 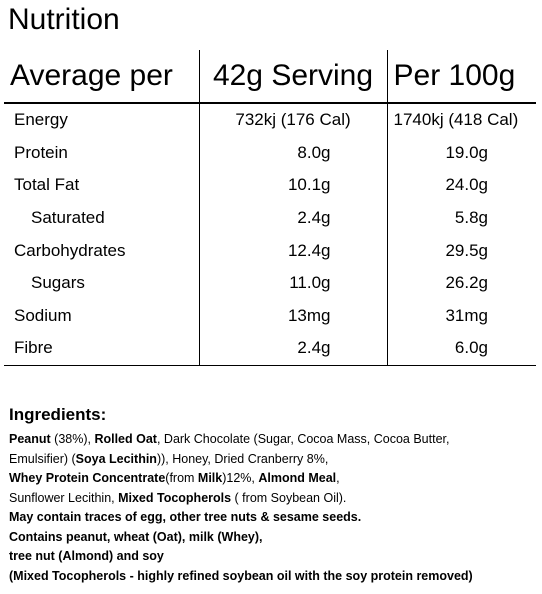 I want to click on per100-value: 5.8g, so click(x=461, y=218).